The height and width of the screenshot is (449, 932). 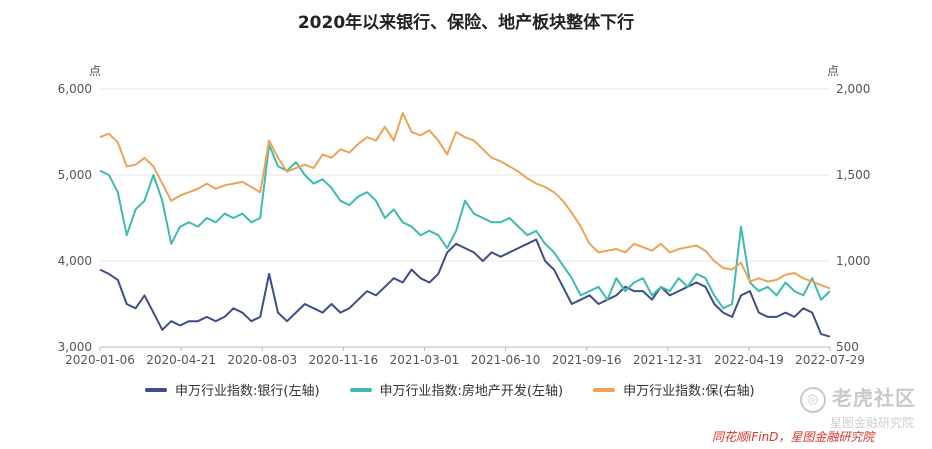 What do you see at coordinates (813, 399) in the screenshot?
I see `tiger-logo-icon: ◎` at bounding box center [813, 399].